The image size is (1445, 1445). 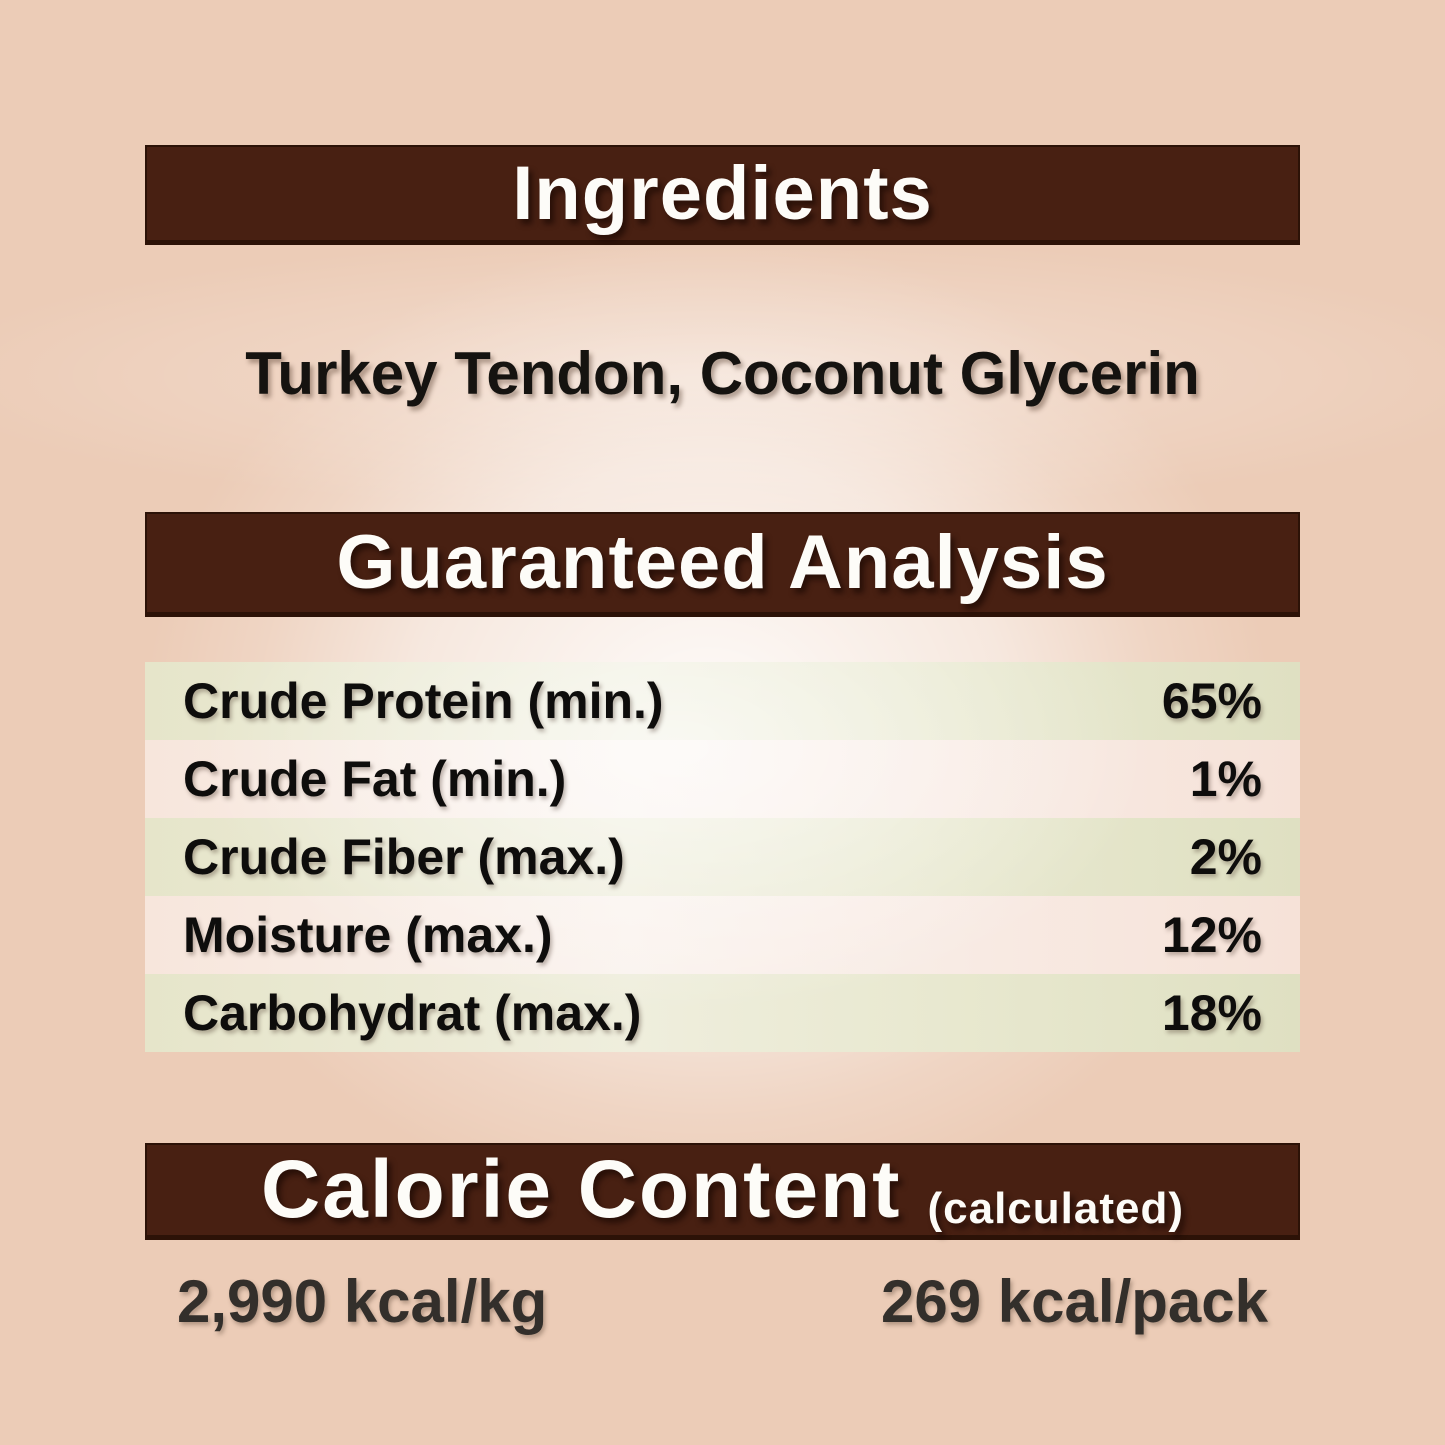 What do you see at coordinates (722, 373) in the screenshot?
I see `ingredients-list: Turkey Tendon, Coconut Glycerin` at bounding box center [722, 373].